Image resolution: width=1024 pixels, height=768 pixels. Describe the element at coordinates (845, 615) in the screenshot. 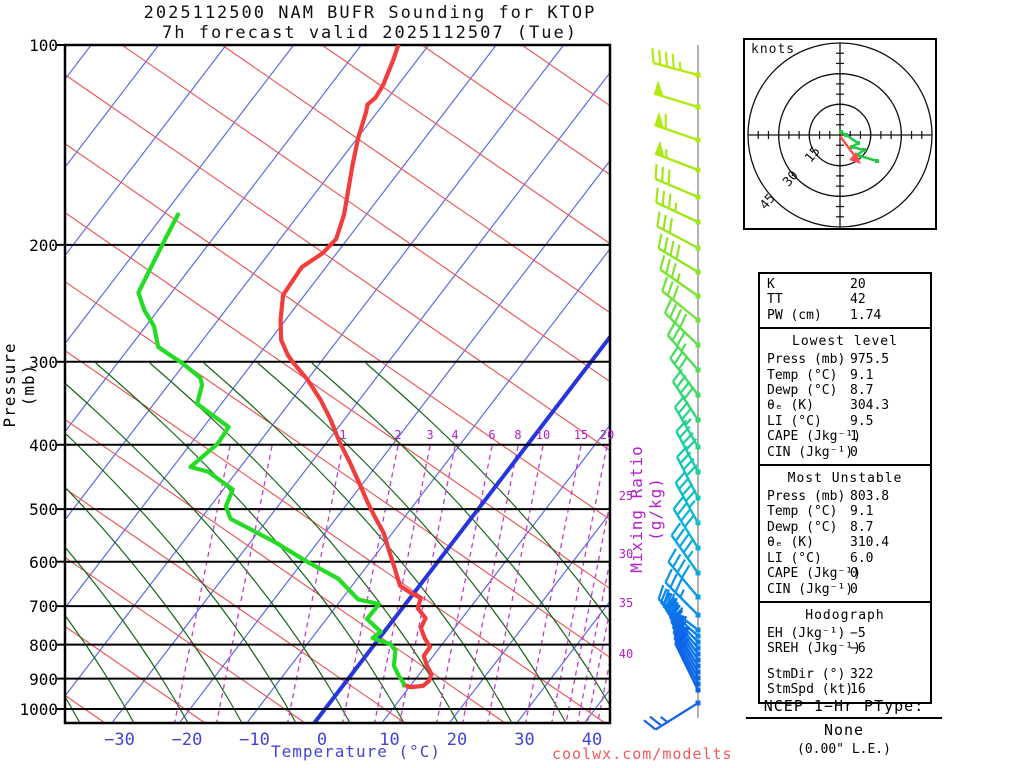

I see `hodograph-stats-title: Hodograph` at that location.